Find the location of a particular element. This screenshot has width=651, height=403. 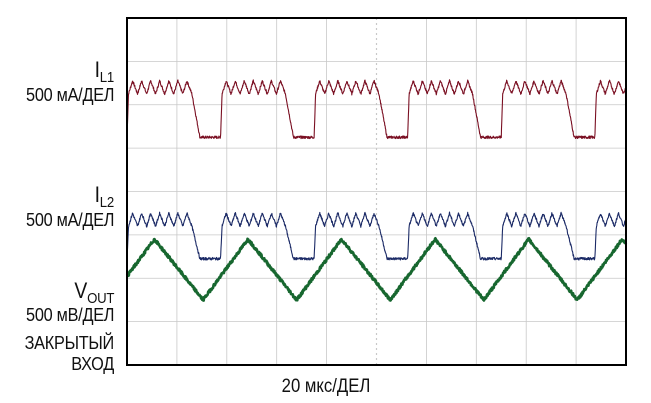

il2-scale-label: 500 мА/ДЕЛ is located at coordinates (69, 219).